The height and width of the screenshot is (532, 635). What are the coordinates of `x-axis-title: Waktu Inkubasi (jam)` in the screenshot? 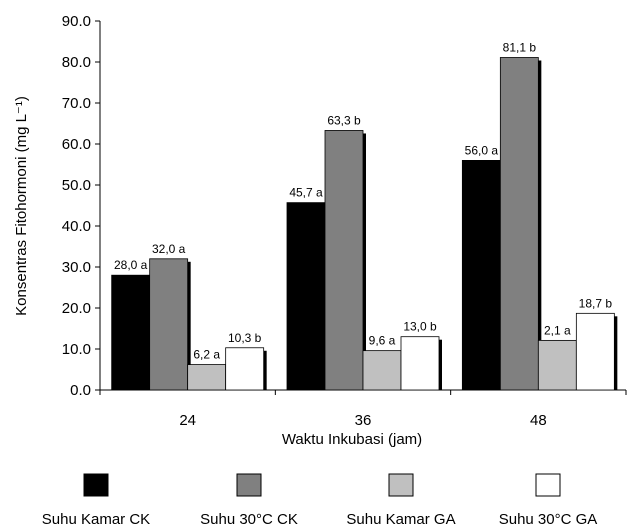 It's located at (352, 439).